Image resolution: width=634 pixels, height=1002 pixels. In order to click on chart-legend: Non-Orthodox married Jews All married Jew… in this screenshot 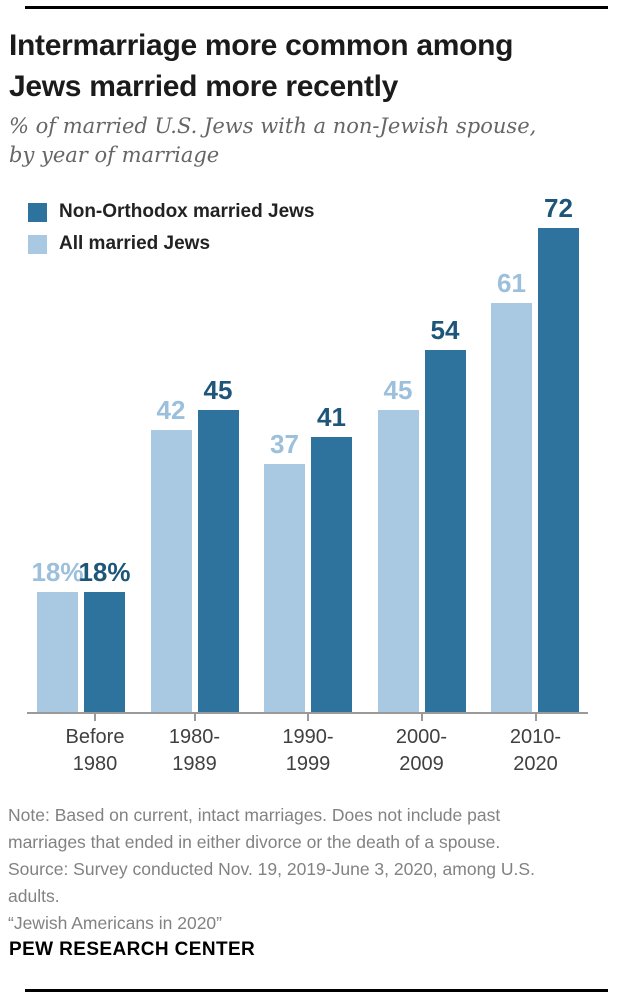, I will do `click(171, 233)`.